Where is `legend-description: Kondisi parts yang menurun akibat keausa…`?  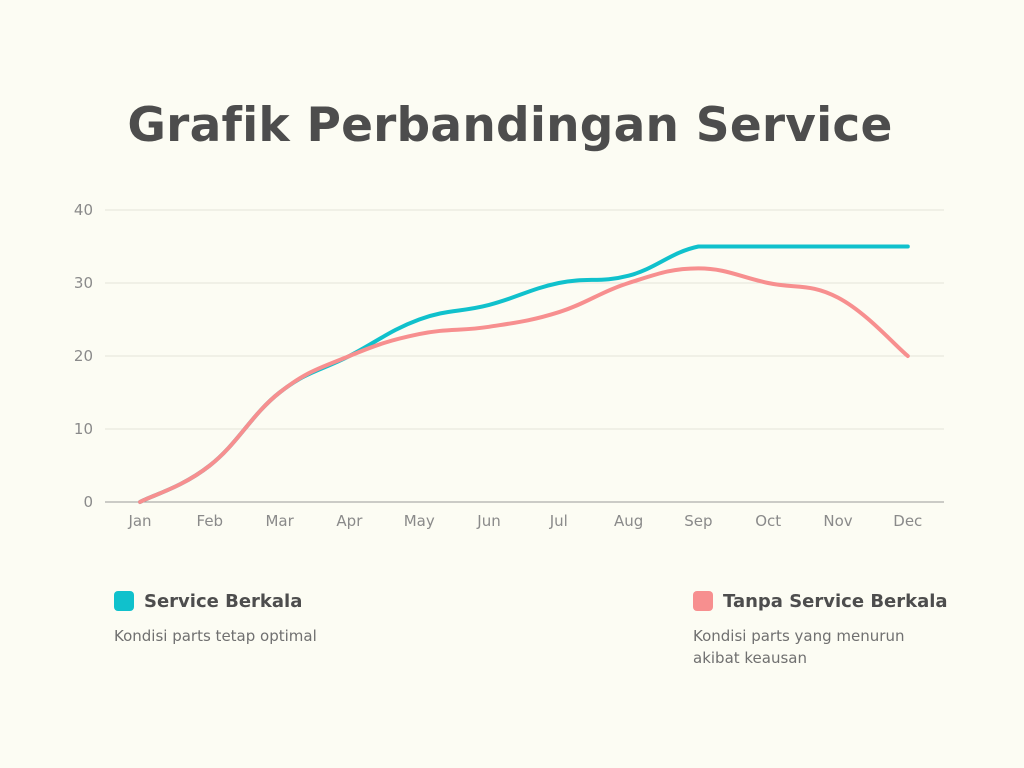 legend-description: Kondisi parts yang menurun akibat keausa… is located at coordinates (799, 647).